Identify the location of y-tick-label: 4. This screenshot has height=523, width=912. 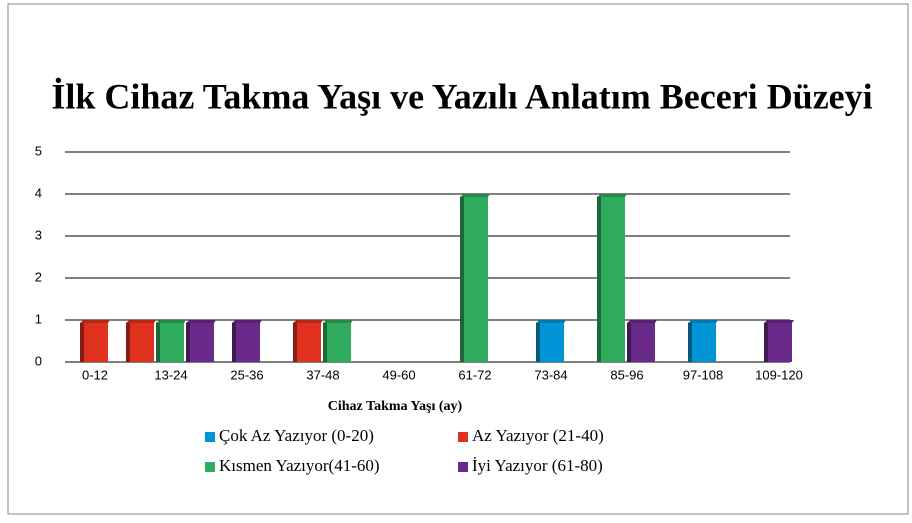
(38, 192).